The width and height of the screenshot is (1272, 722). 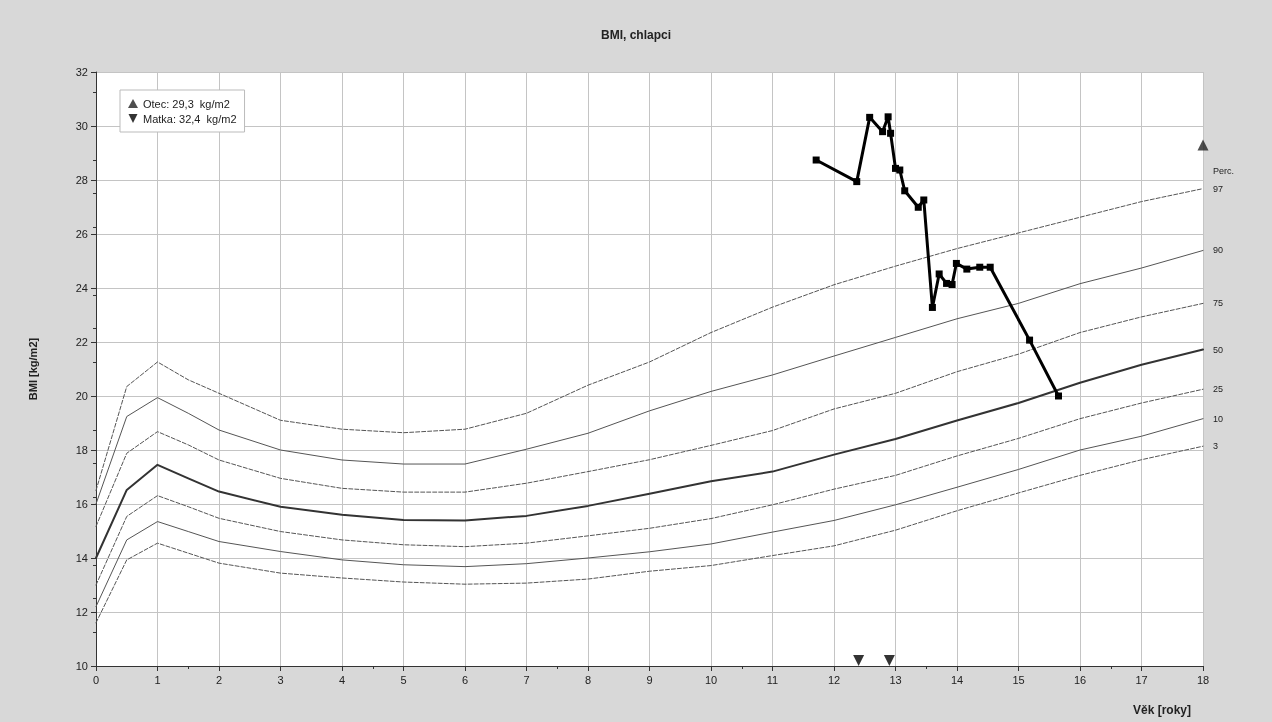 What do you see at coordinates (1216, 446) in the screenshot?
I see `series-label: 3` at bounding box center [1216, 446].